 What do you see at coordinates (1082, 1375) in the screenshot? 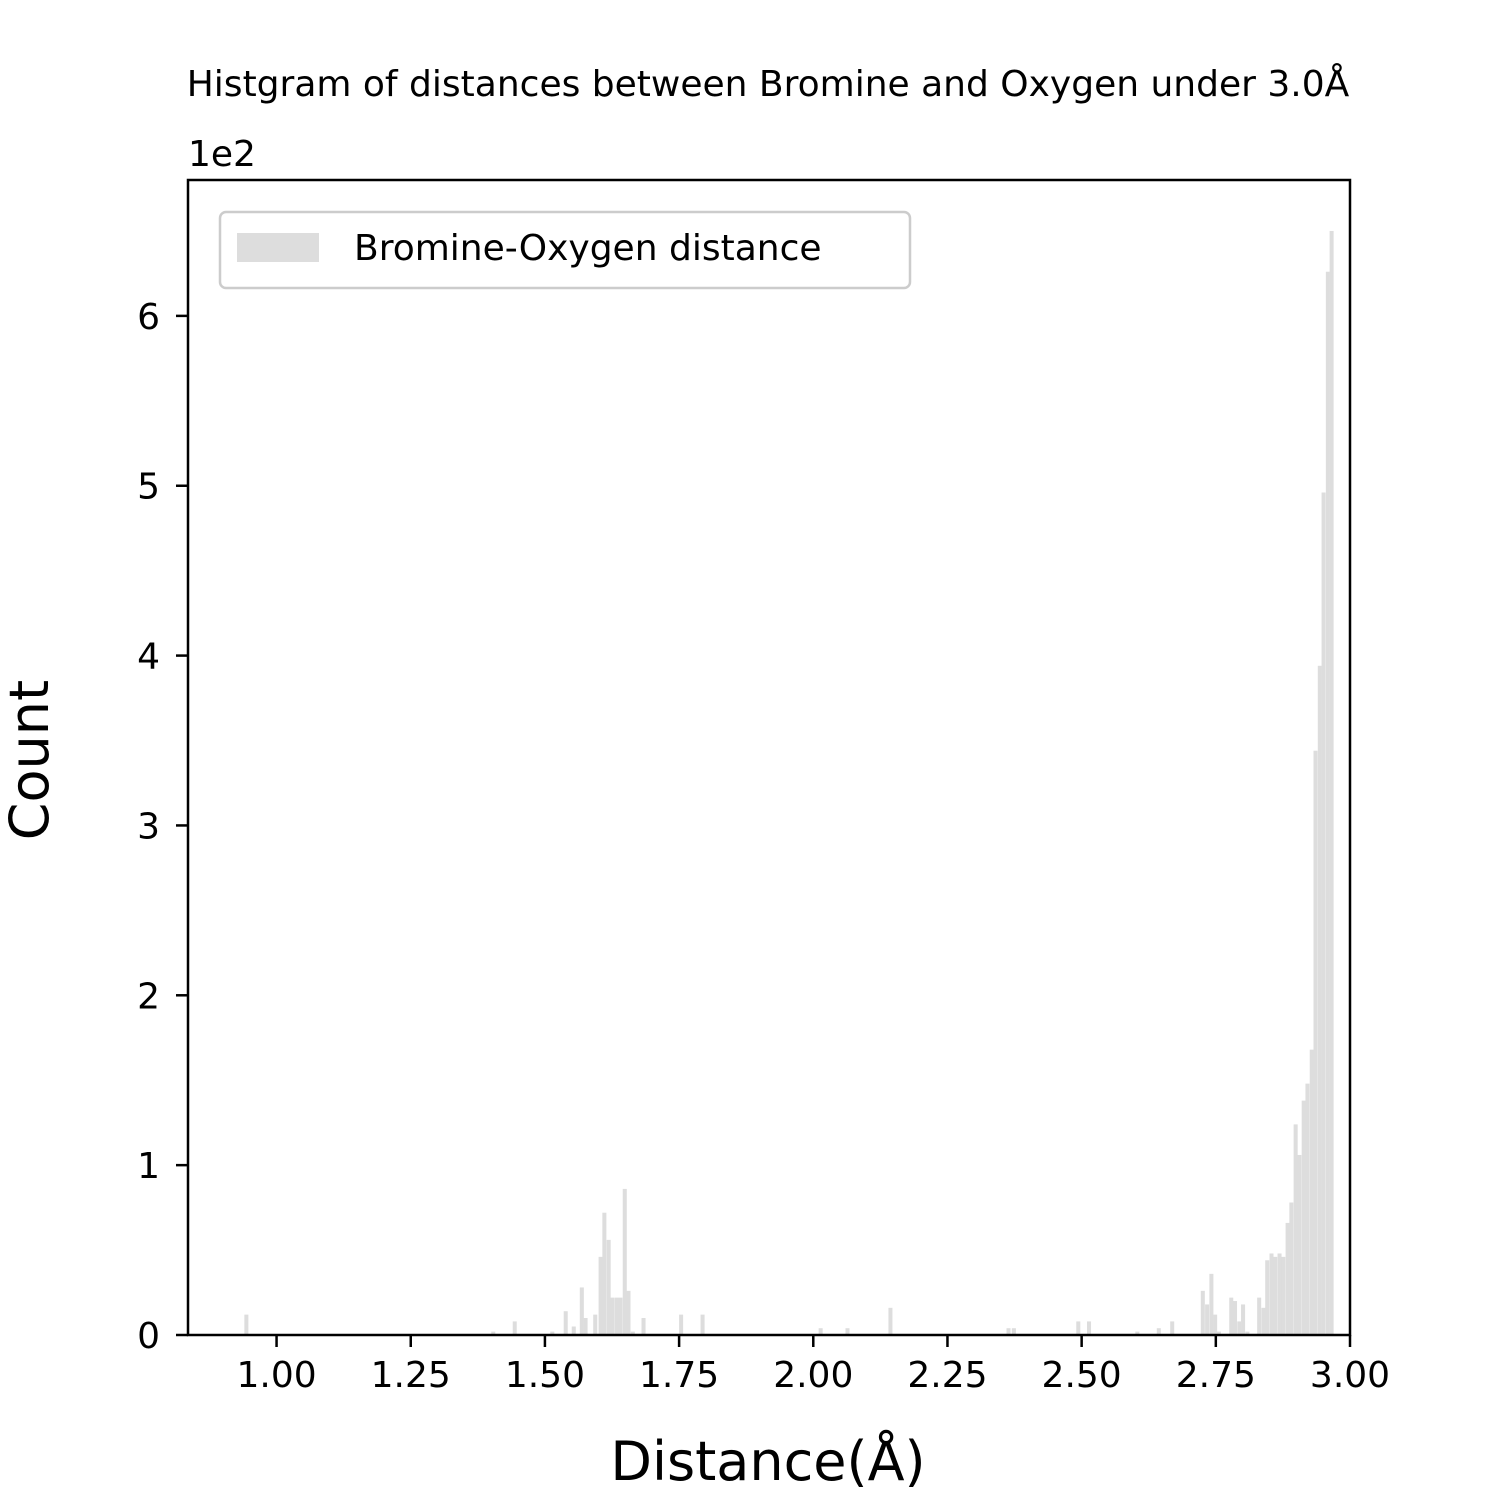
I see `x-tick-label: 2.50` at bounding box center [1082, 1375].